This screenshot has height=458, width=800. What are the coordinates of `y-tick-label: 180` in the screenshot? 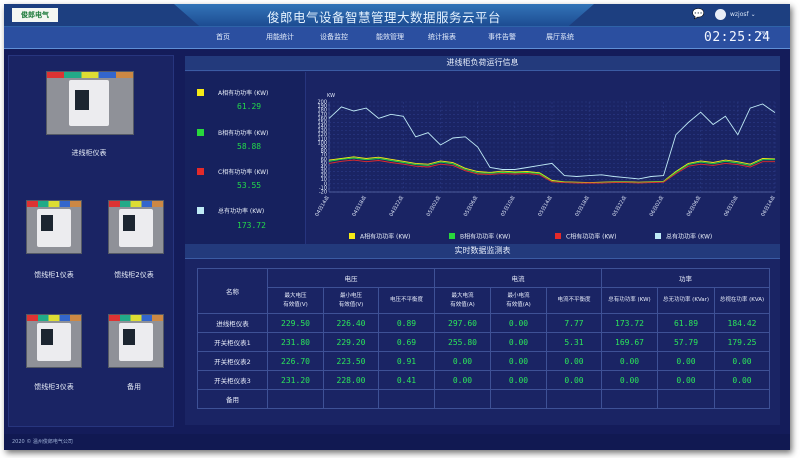 It's located at (322, 111).